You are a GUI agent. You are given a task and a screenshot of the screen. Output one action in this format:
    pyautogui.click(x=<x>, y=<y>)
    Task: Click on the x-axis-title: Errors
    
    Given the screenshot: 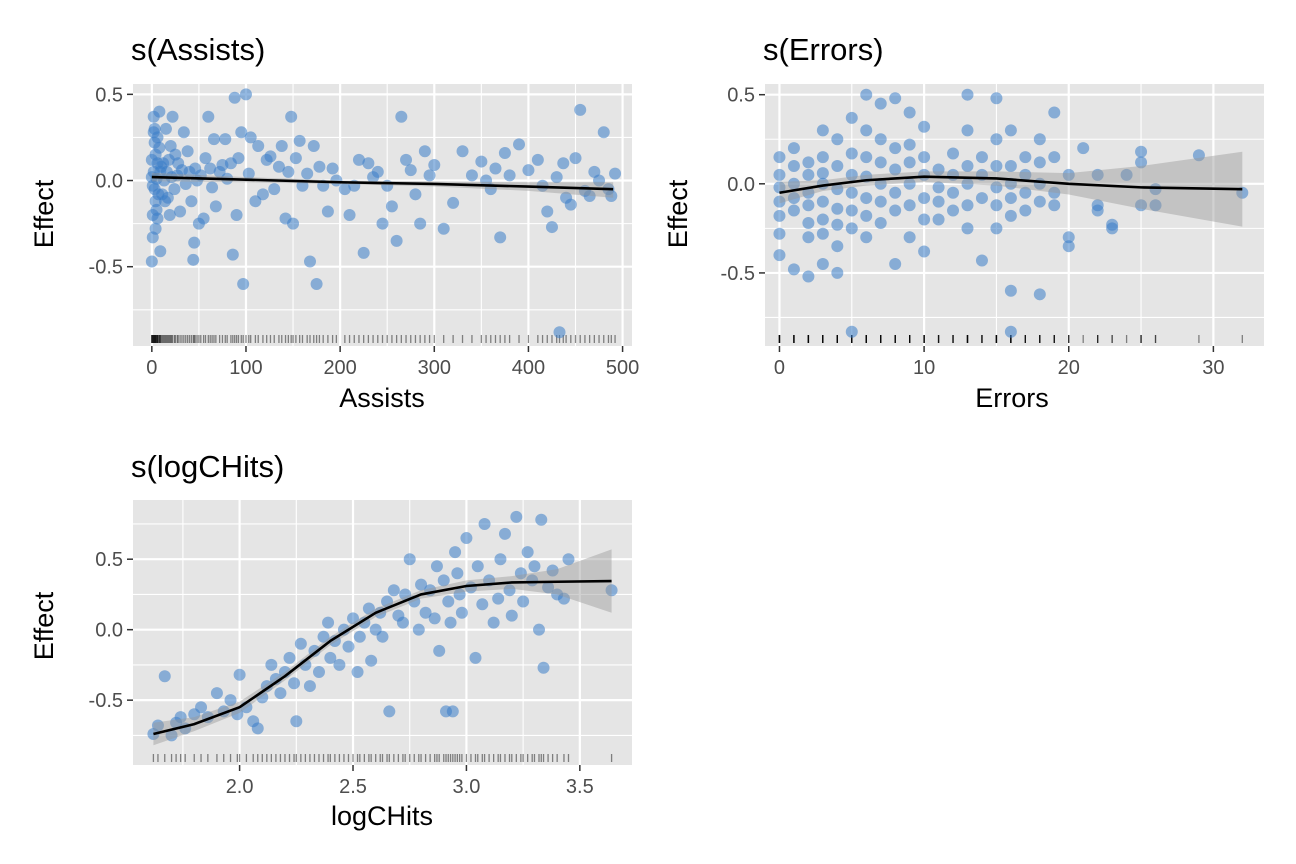 What is the action you would take?
    pyautogui.click(x=1012, y=398)
    